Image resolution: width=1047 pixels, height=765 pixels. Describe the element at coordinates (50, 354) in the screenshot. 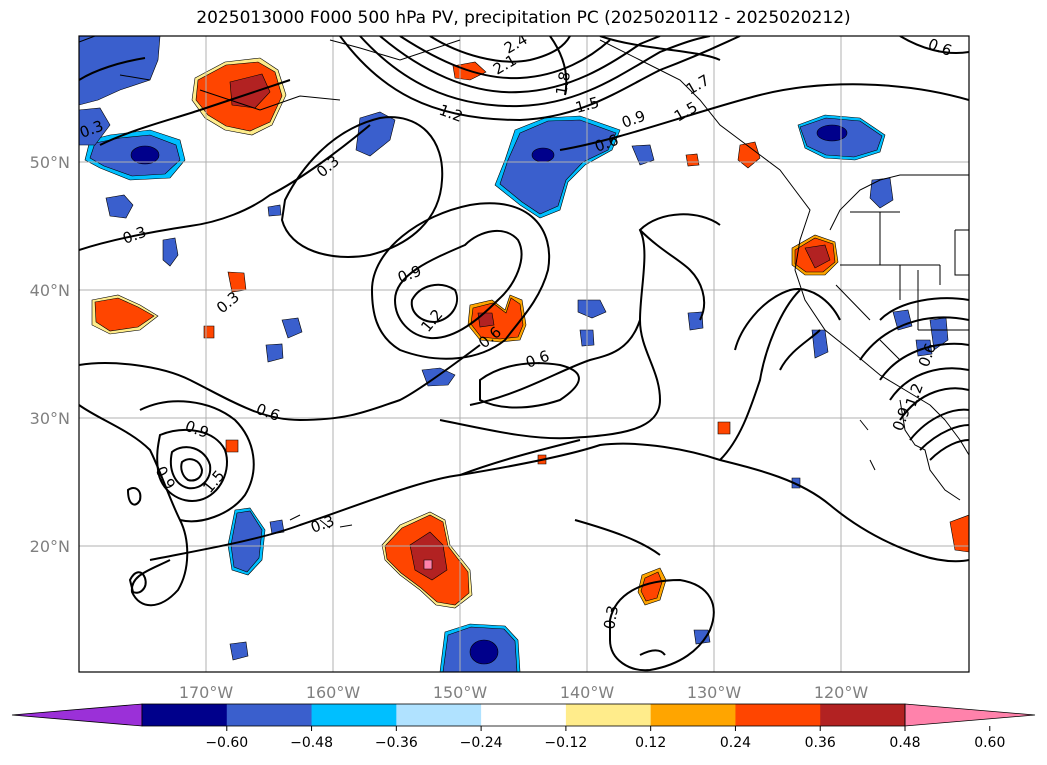

I see `latitude-labels: 50°N 40°N 30°N 20°N` at that location.